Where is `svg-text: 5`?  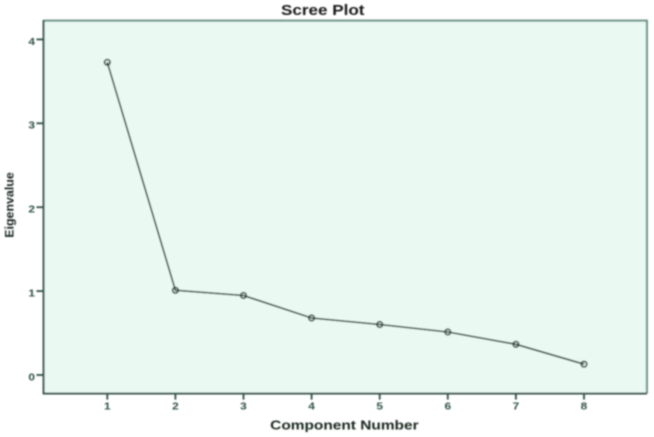
svg-text: 5 is located at coordinates (379, 407).